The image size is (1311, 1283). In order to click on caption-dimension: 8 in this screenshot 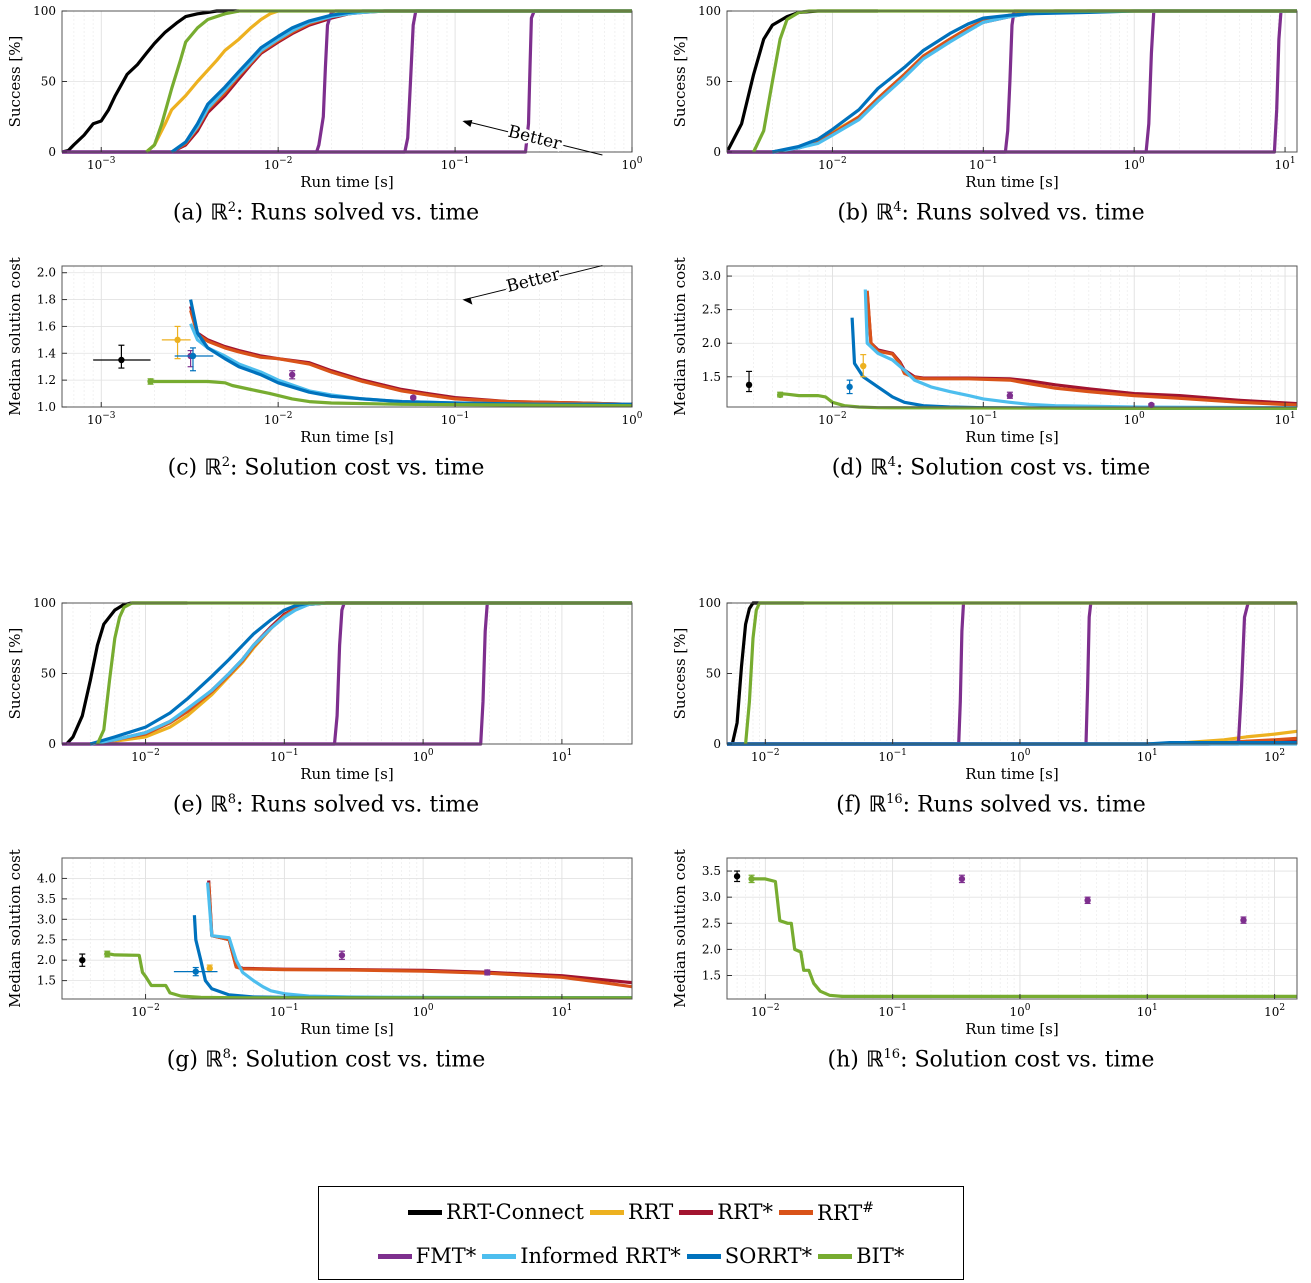, I will do `click(226, 1054)`.